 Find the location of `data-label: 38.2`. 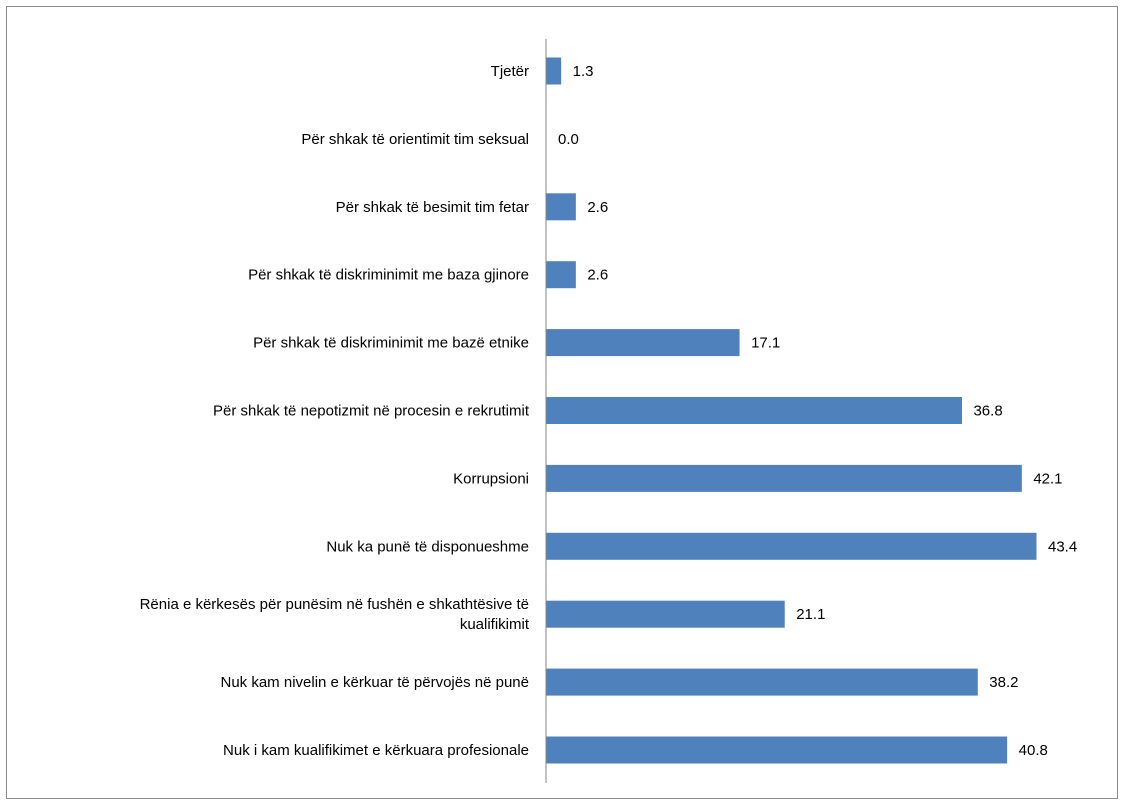

data-label: 38.2 is located at coordinates (1003, 682).